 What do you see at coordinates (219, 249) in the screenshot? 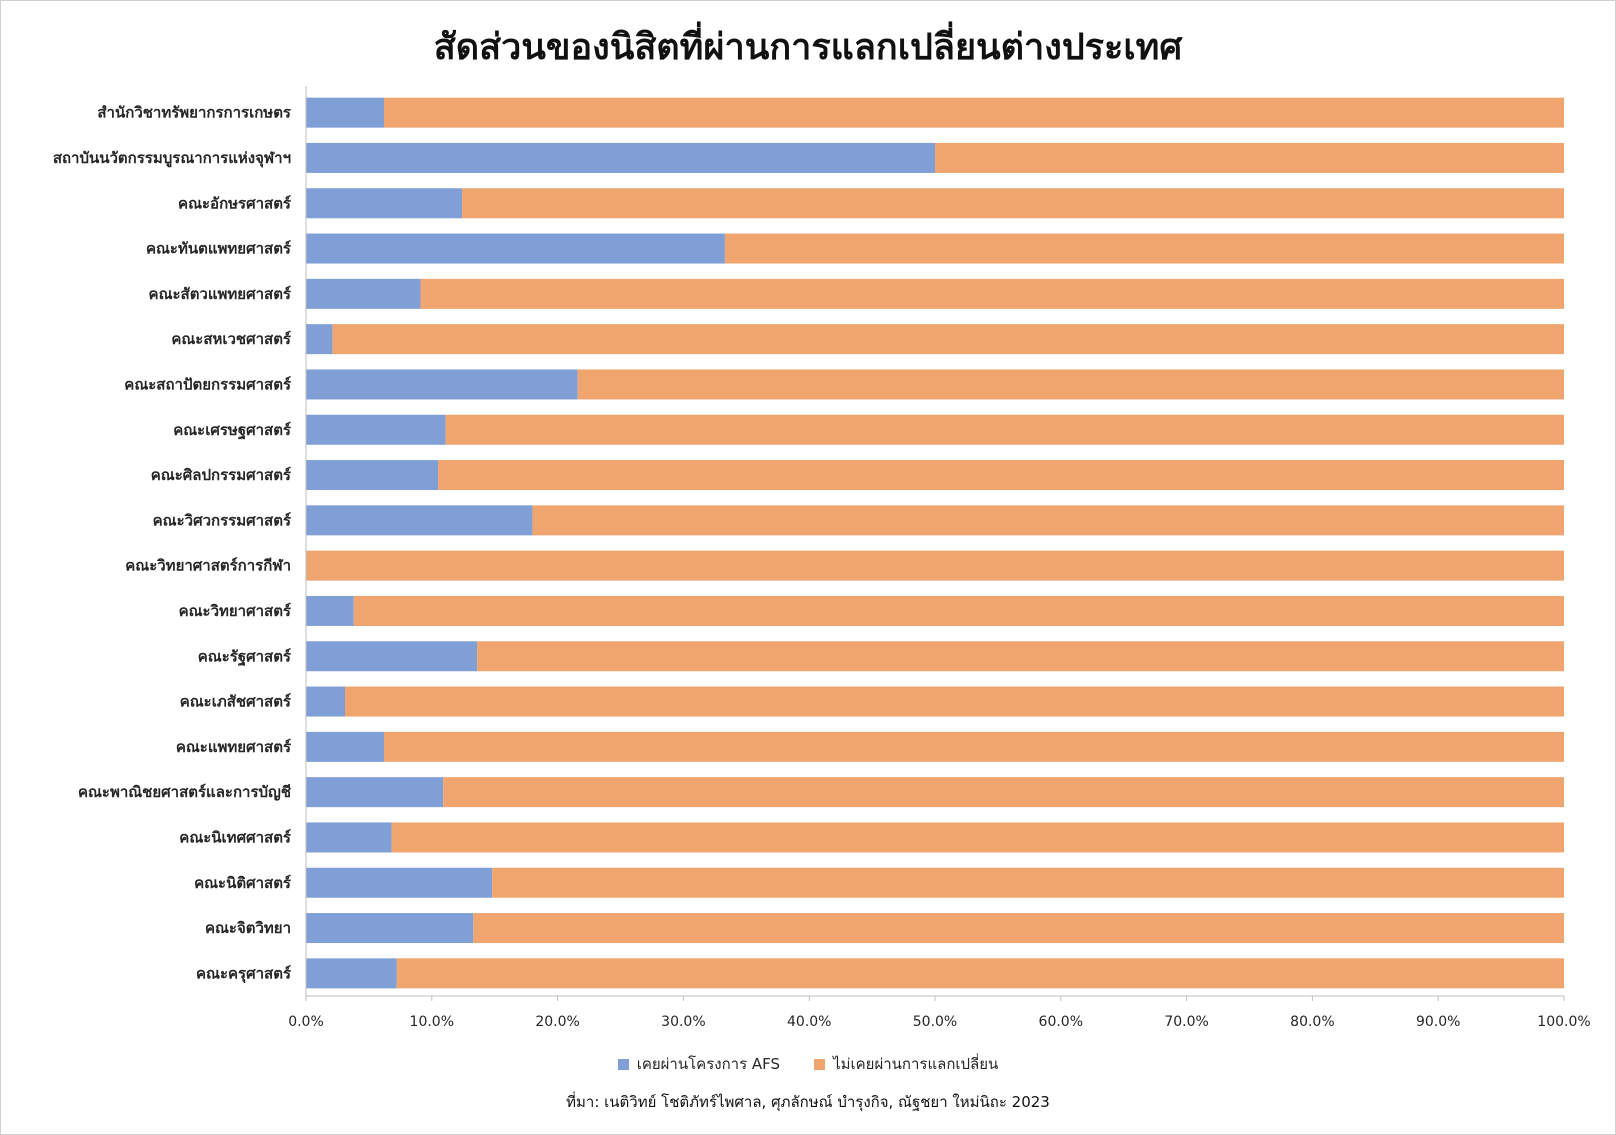
I see `category-label: คณะทันตแพทยศาสตร์` at bounding box center [219, 249].